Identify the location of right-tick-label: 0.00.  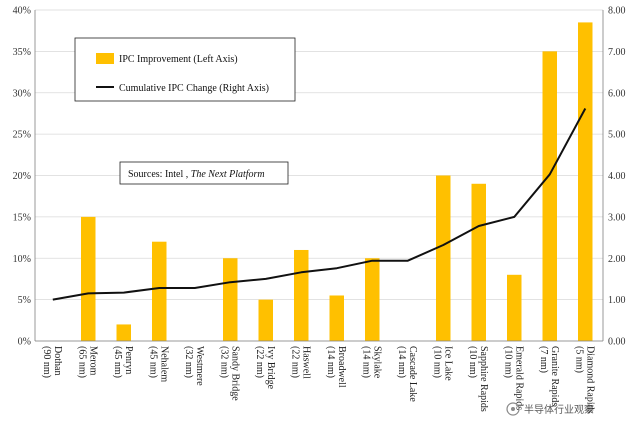
(617, 342).